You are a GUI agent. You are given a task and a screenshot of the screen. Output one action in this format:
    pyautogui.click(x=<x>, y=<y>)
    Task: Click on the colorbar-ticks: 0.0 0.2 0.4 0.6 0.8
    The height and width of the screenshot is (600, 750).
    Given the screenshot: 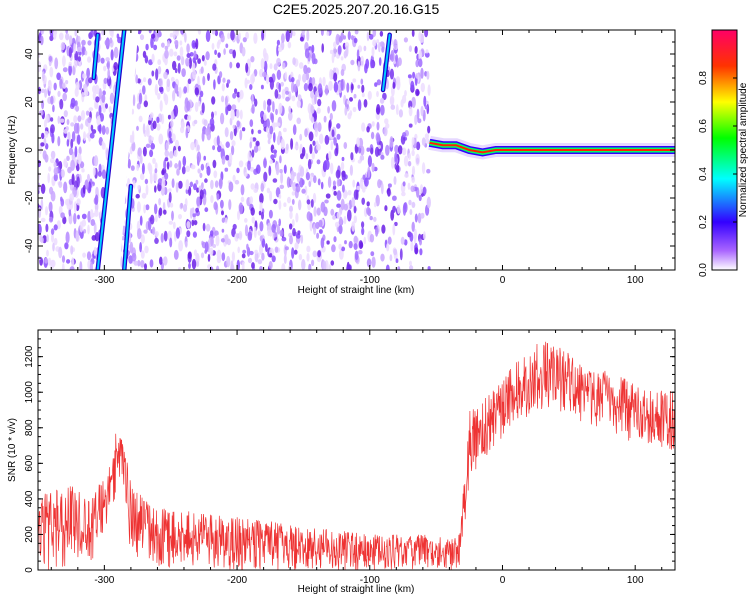 What is the action you would take?
    pyautogui.click(x=717, y=174)
    